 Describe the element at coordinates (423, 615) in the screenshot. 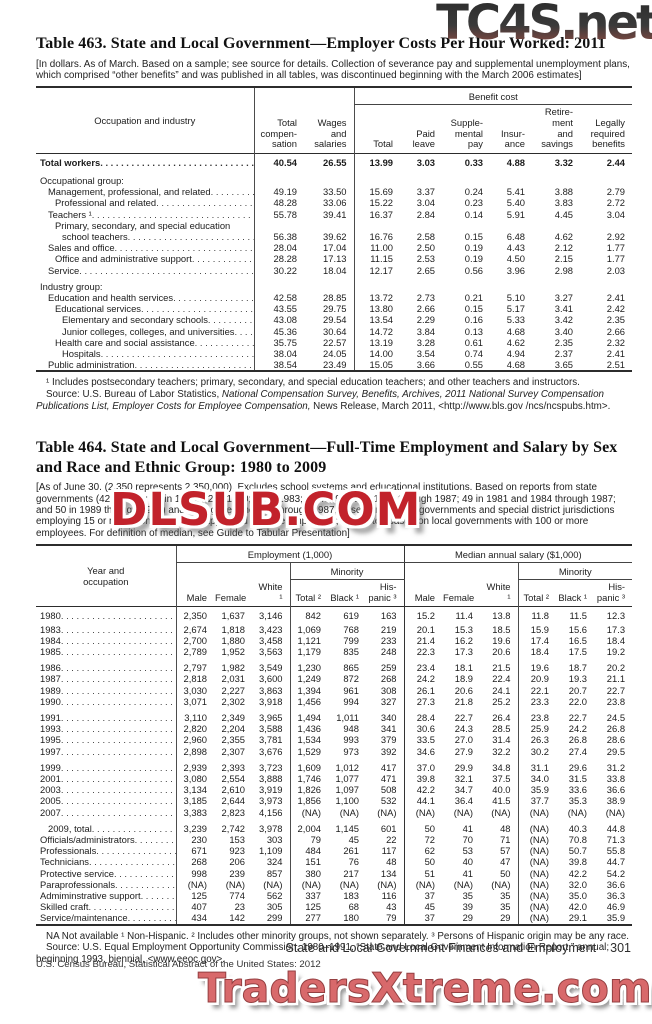

I see `cell: 15.2` at that location.